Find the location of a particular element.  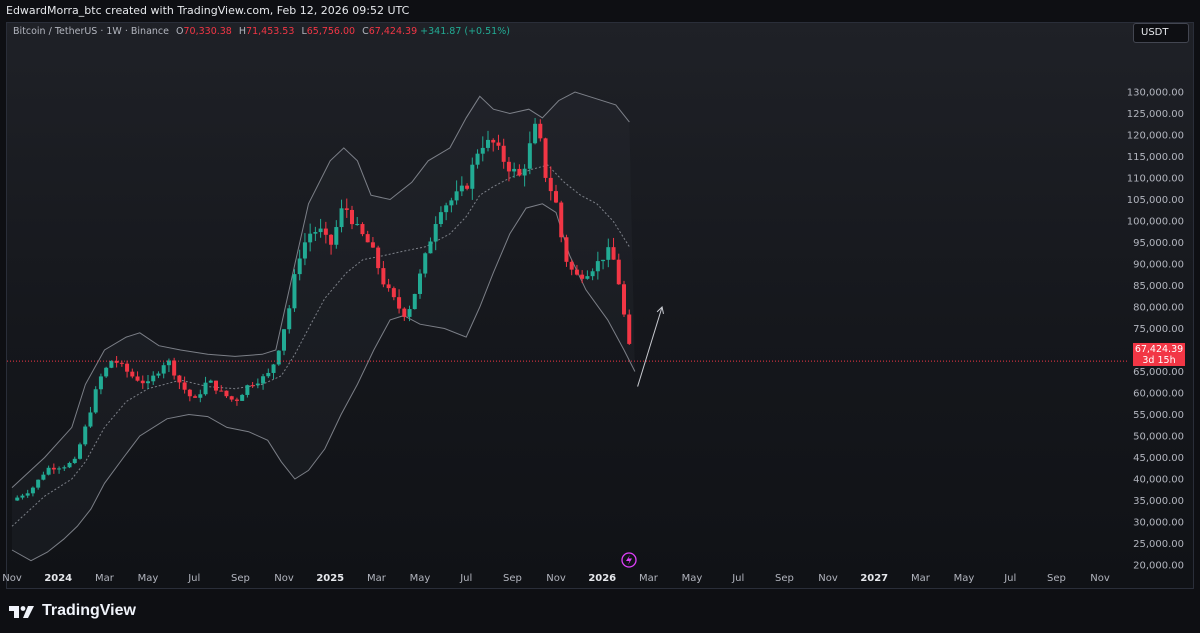

currency-selector: USDT is located at coordinates (1161, 33).